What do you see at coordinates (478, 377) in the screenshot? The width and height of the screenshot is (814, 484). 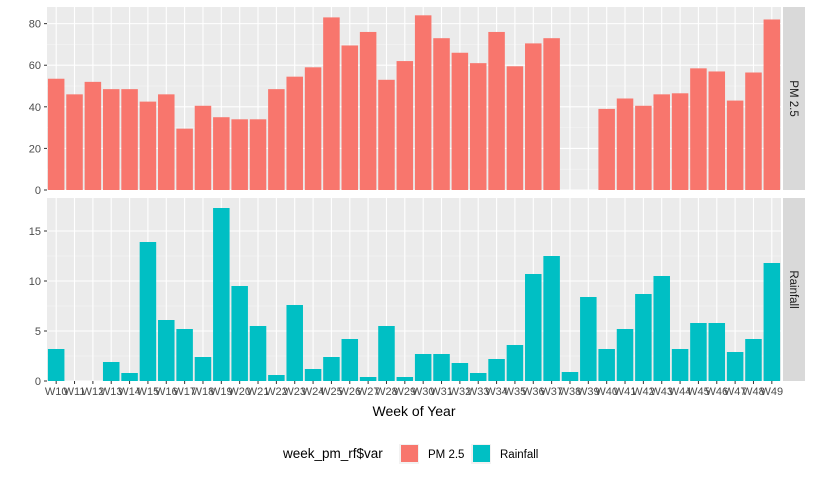 I see `bar-W33` at bounding box center [478, 377].